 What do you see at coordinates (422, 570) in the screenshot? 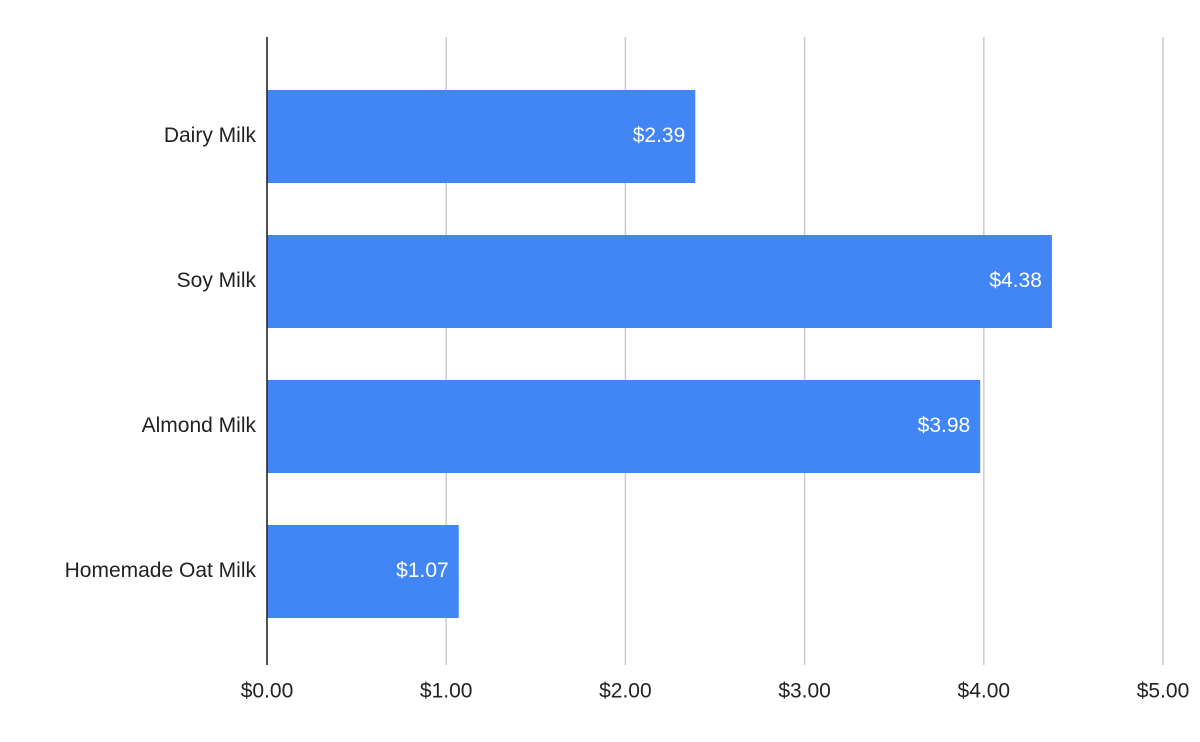
I see `value-label: $1.07` at bounding box center [422, 570].